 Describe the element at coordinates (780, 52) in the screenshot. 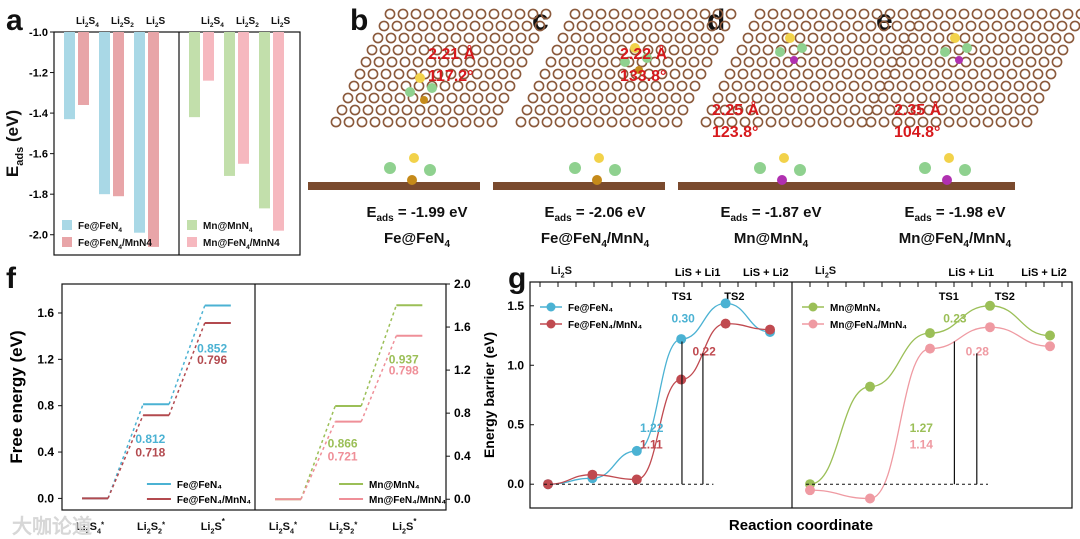

I see `lithium-atom` at that location.